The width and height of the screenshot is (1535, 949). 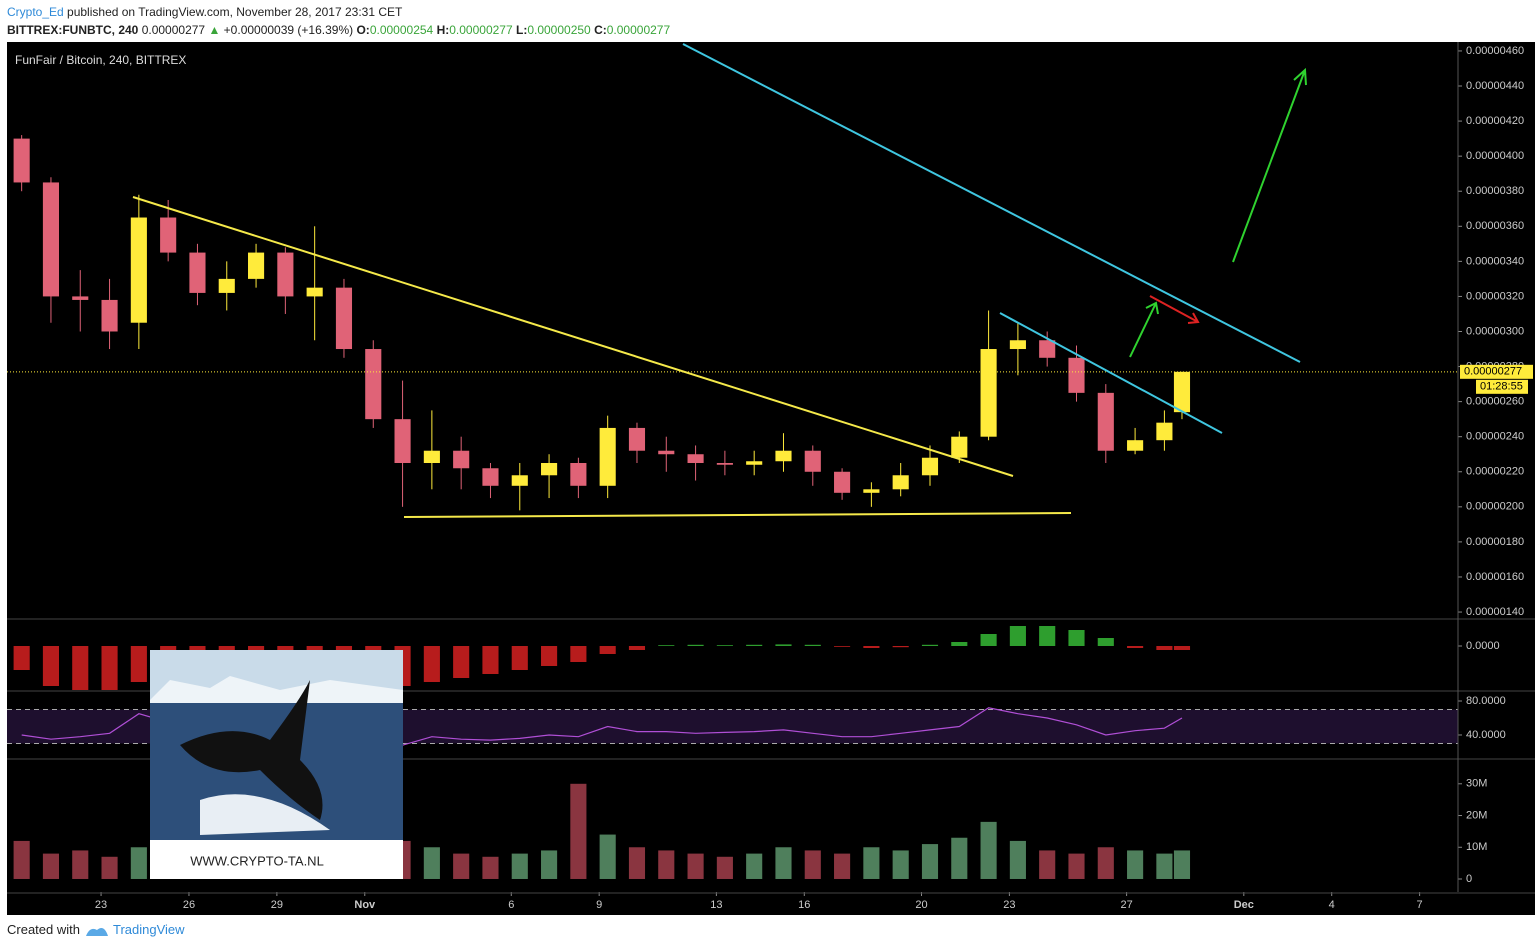 What do you see at coordinates (1495, 542) in the screenshot?
I see `y-tick-label: 0.00000180` at bounding box center [1495, 542].